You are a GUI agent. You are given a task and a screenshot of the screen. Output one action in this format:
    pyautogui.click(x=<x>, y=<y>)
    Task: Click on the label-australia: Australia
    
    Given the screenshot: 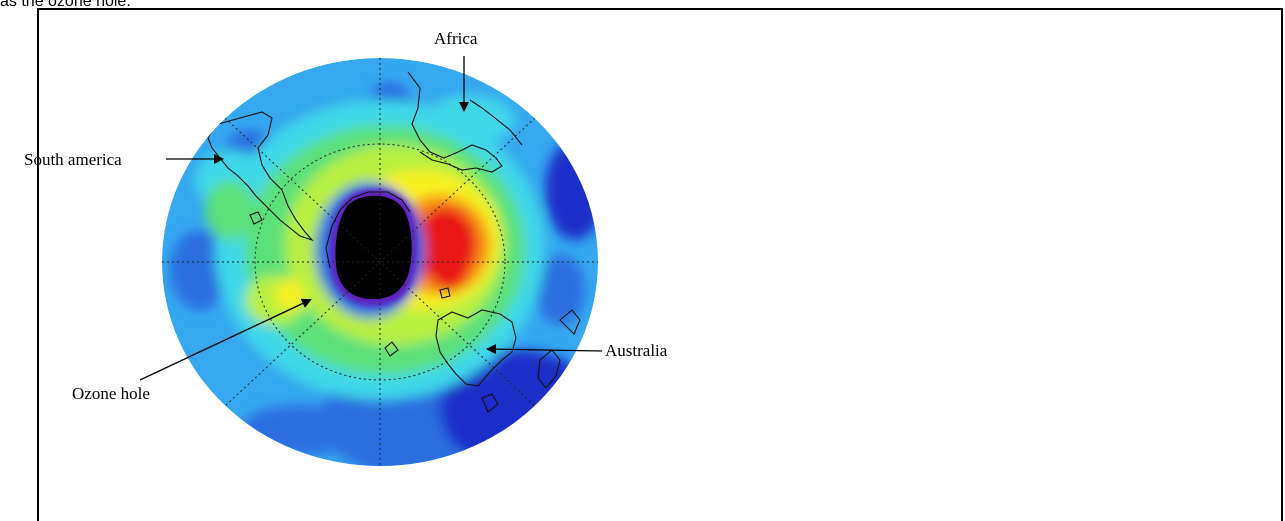 What is the action you would take?
    pyautogui.click(x=577, y=350)
    